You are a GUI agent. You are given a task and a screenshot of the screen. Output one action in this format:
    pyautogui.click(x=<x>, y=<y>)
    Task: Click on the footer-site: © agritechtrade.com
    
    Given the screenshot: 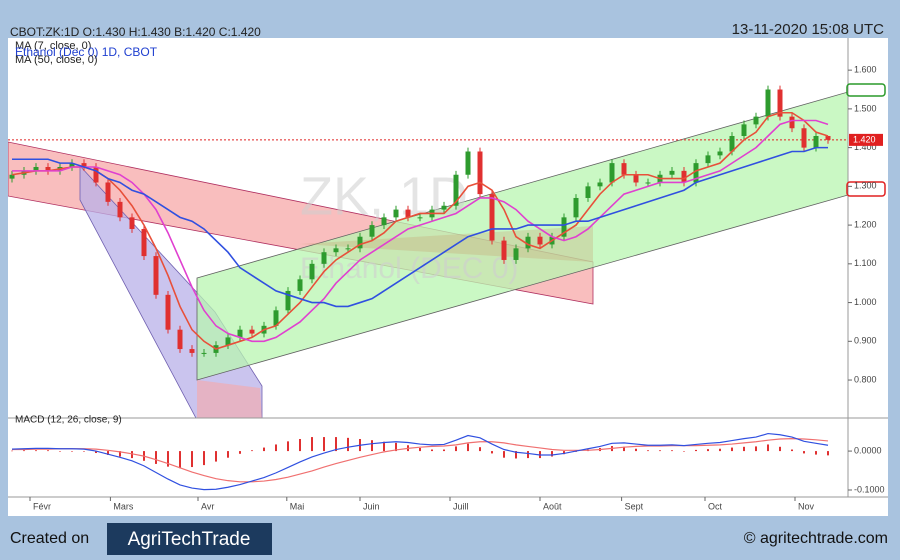 What is the action you would take?
    pyautogui.click(x=816, y=538)
    